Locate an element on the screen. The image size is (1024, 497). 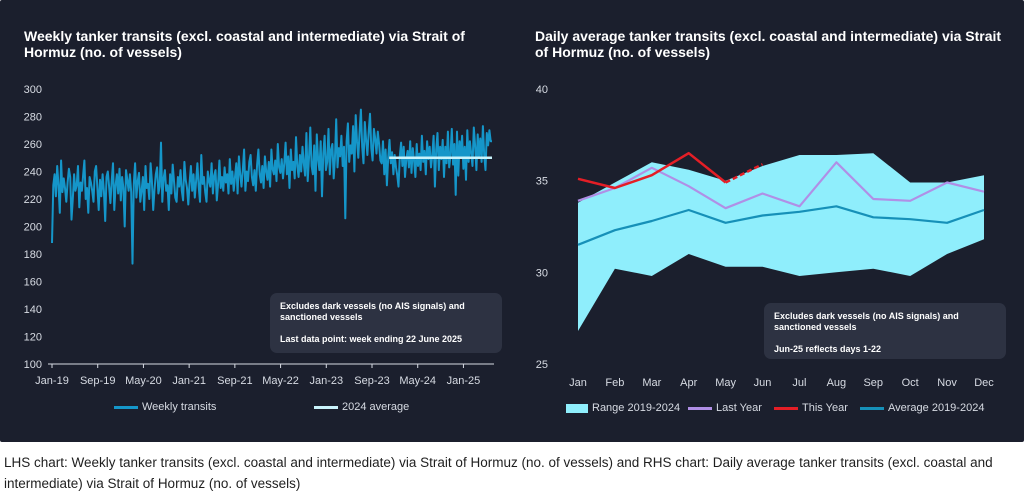
y-tick-label: 25 is located at coordinates (542, 365).